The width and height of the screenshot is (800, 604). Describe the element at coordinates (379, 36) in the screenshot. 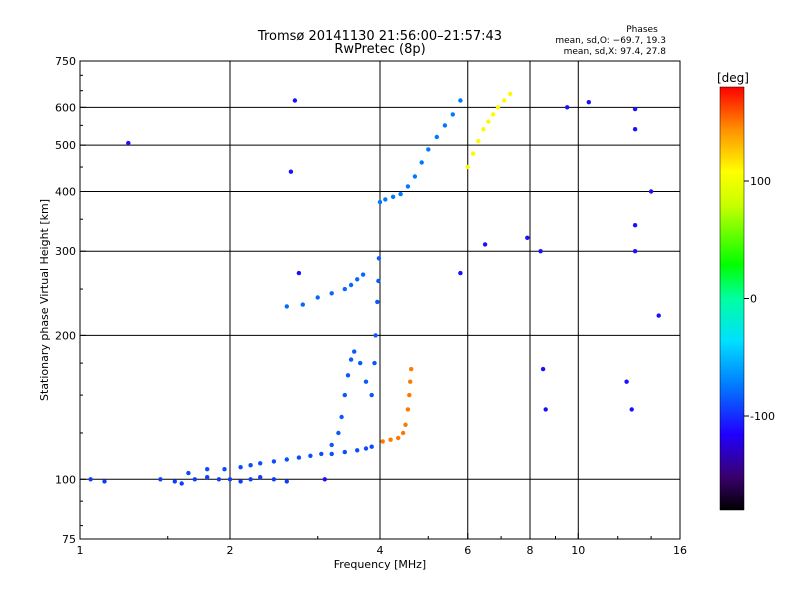

I see `chart-title: Tromsø 20141130 21:56:00–21:57:43` at that location.